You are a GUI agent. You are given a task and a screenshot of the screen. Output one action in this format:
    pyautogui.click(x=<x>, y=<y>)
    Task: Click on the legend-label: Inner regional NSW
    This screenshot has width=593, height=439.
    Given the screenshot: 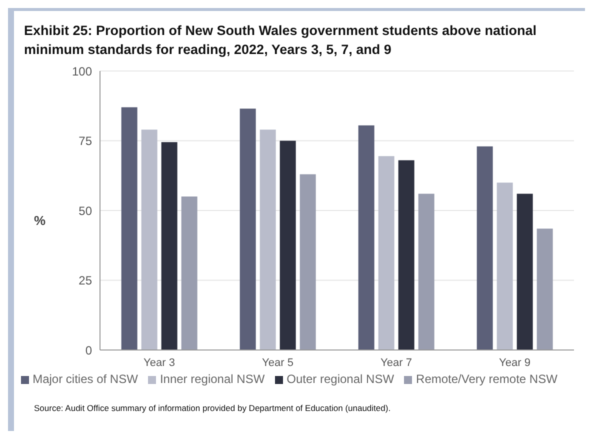 What is the action you would take?
    pyautogui.click(x=212, y=379)
    